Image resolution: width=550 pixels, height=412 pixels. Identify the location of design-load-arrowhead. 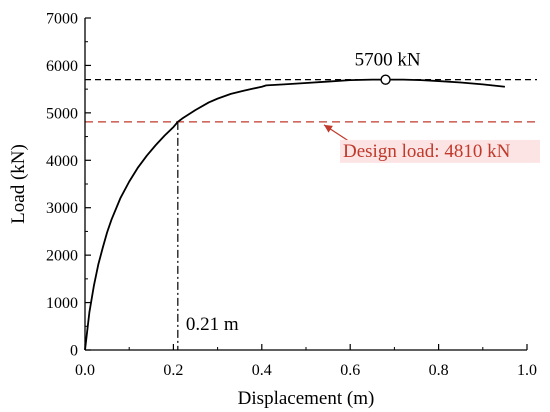
(328, 128).